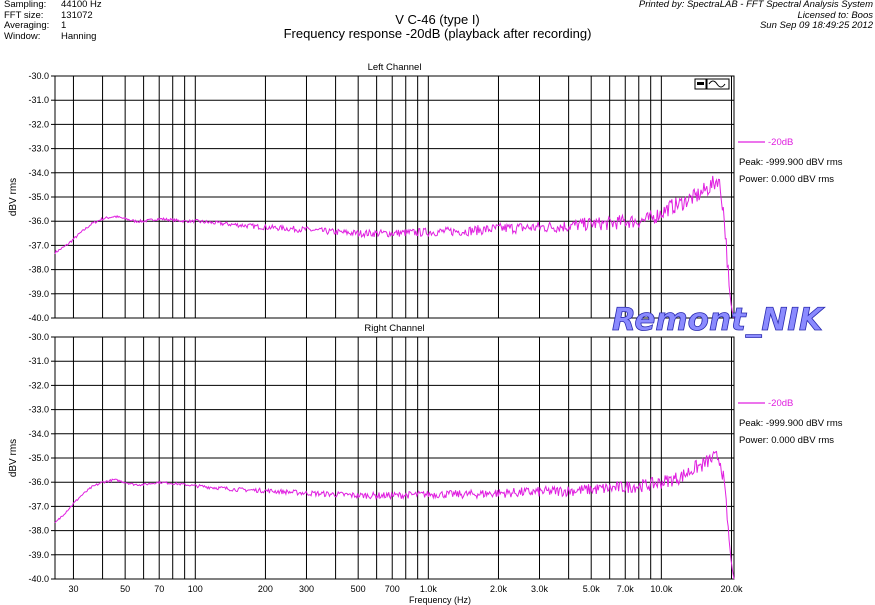 The image size is (875, 605). What do you see at coordinates (700, 83) in the screenshot?
I see `printer-icon-slot` at bounding box center [700, 83].